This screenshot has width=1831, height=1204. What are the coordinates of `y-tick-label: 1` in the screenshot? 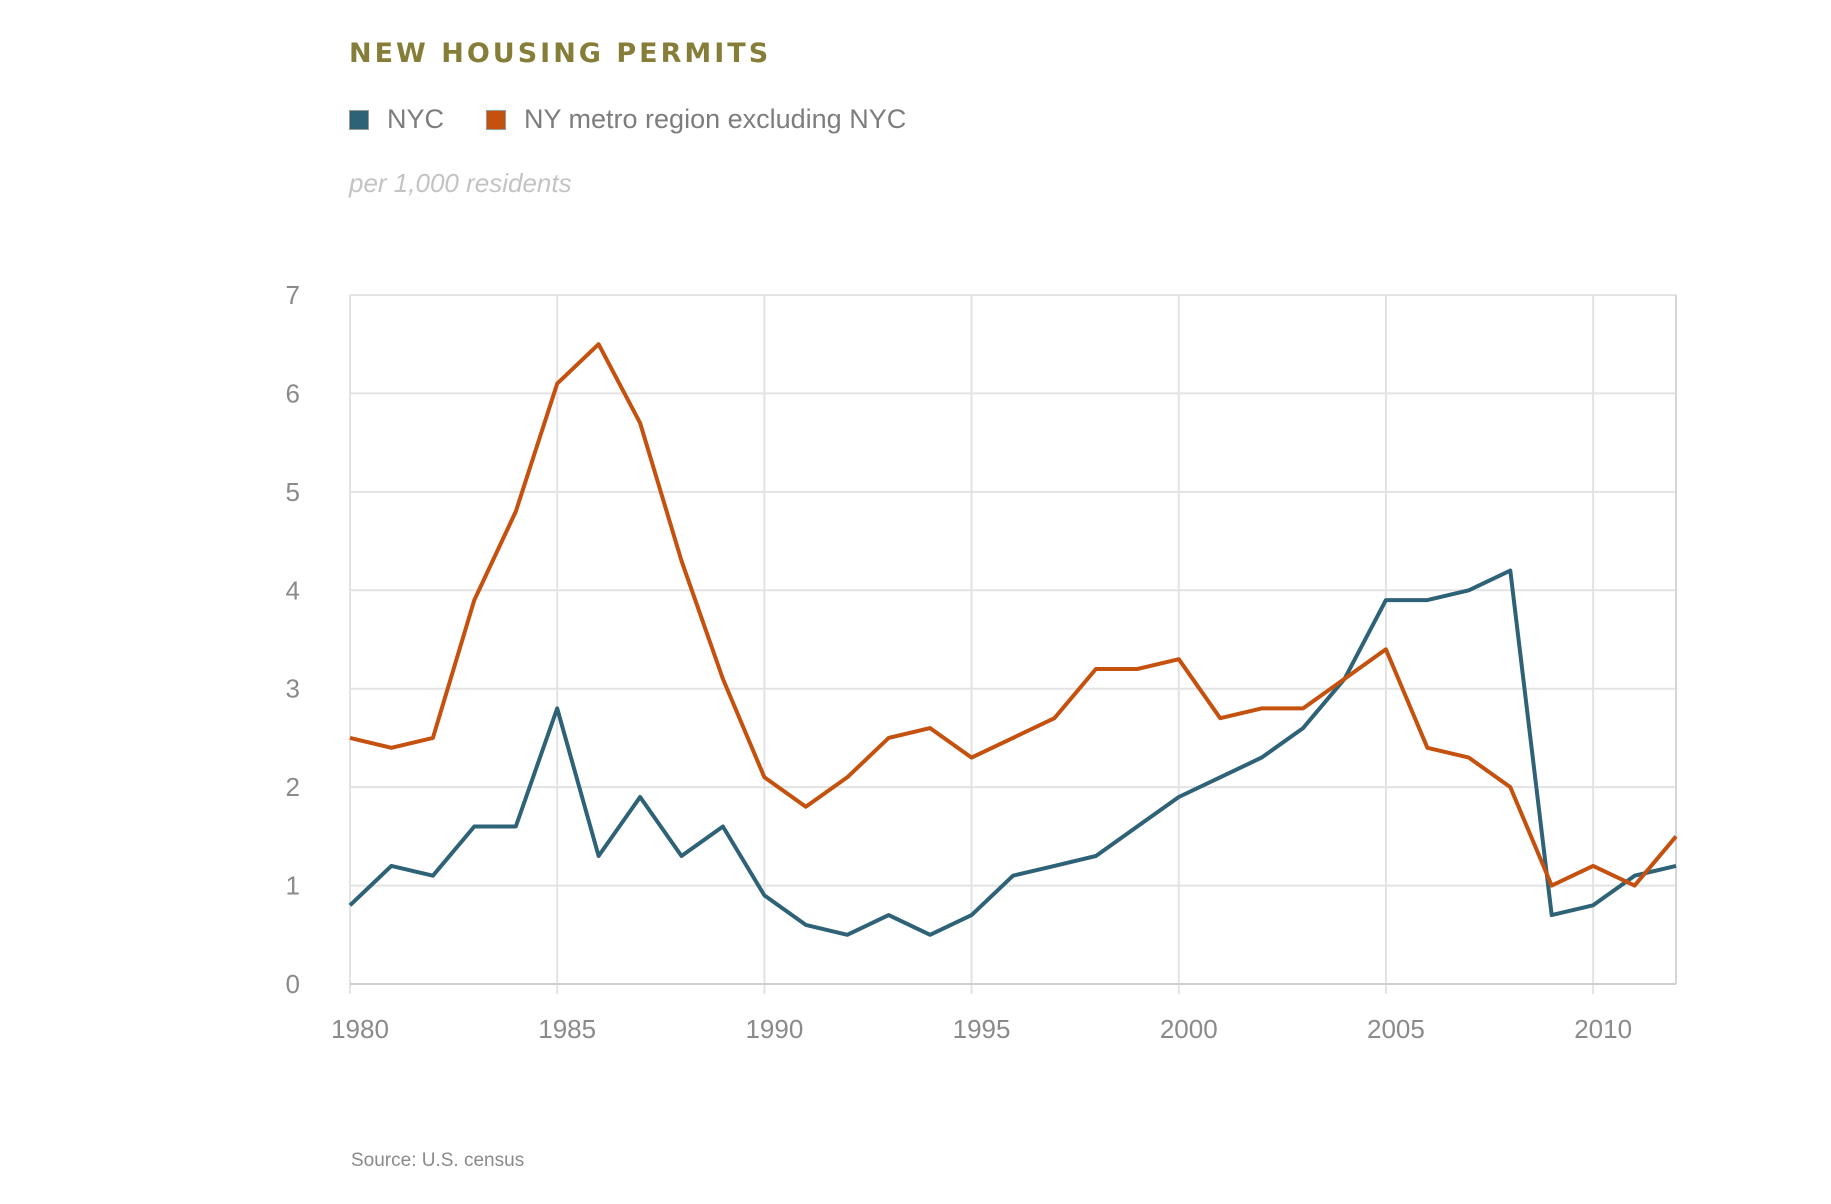 It's located at (293, 886).